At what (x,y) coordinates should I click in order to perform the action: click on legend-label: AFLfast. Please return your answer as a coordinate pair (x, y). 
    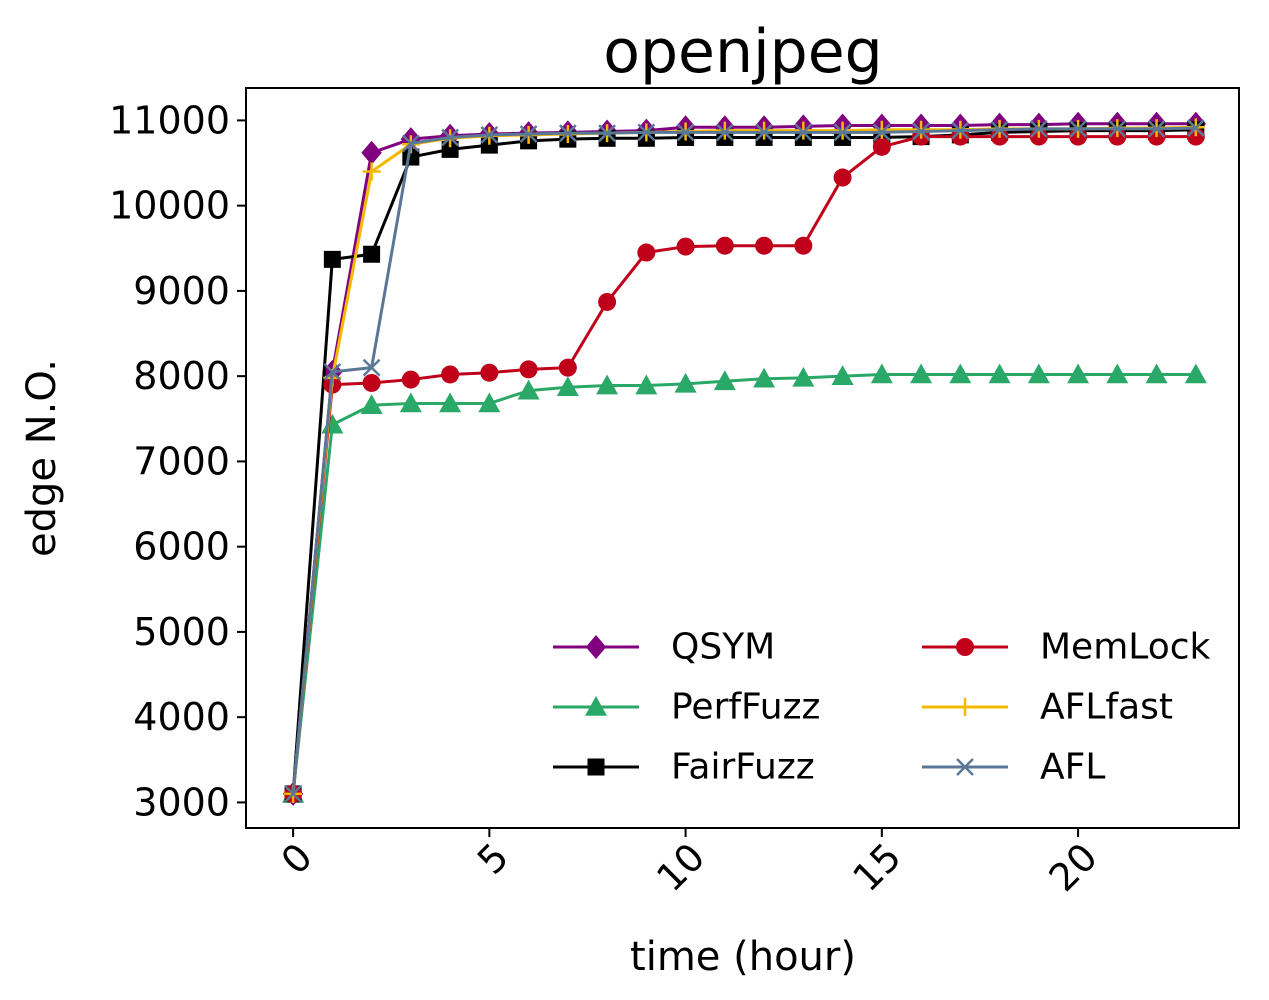
    Looking at the image, I should click on (1106, 707).